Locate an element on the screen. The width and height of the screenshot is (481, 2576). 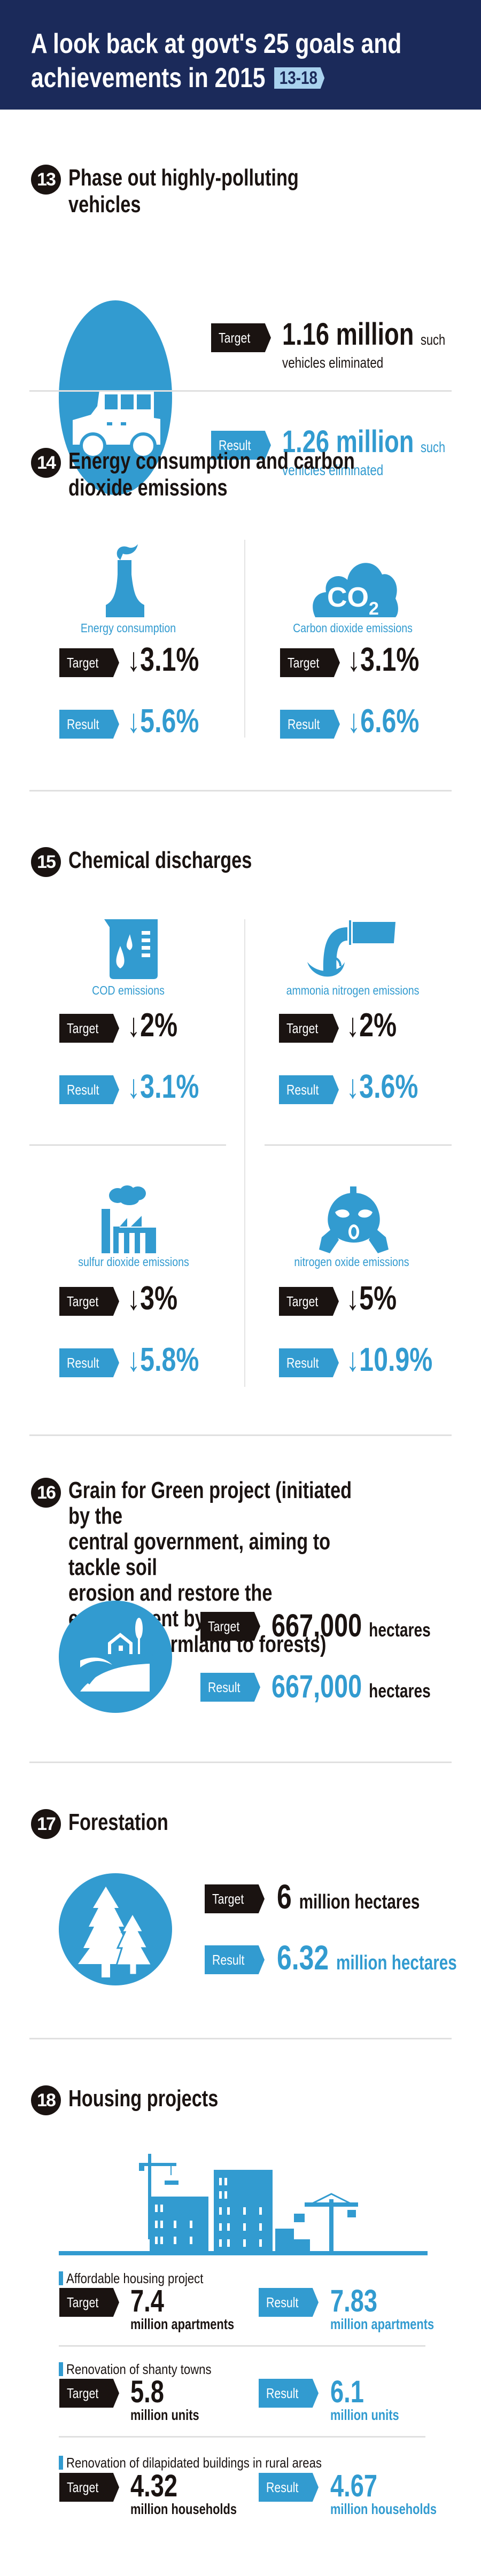
section-number-badge: 18 is located at coordinates (46, 2100).